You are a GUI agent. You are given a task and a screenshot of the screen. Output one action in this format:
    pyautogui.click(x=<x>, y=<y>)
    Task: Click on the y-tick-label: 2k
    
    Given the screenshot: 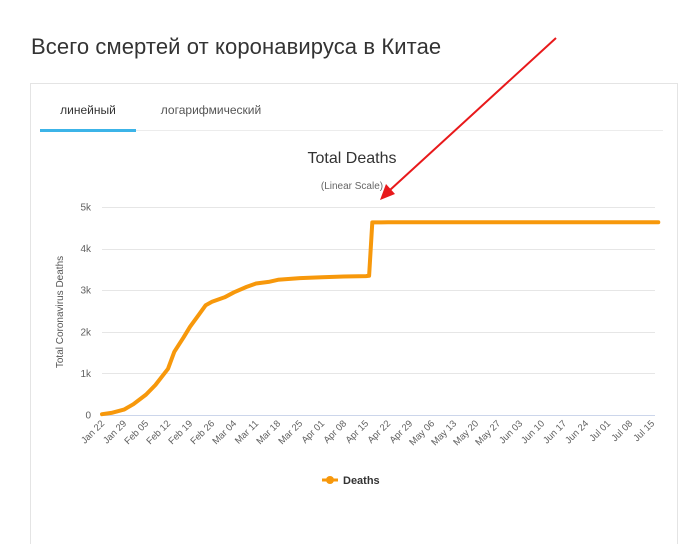 What is the action you would take?
    pyautogui.click(x=86, y=332)
    